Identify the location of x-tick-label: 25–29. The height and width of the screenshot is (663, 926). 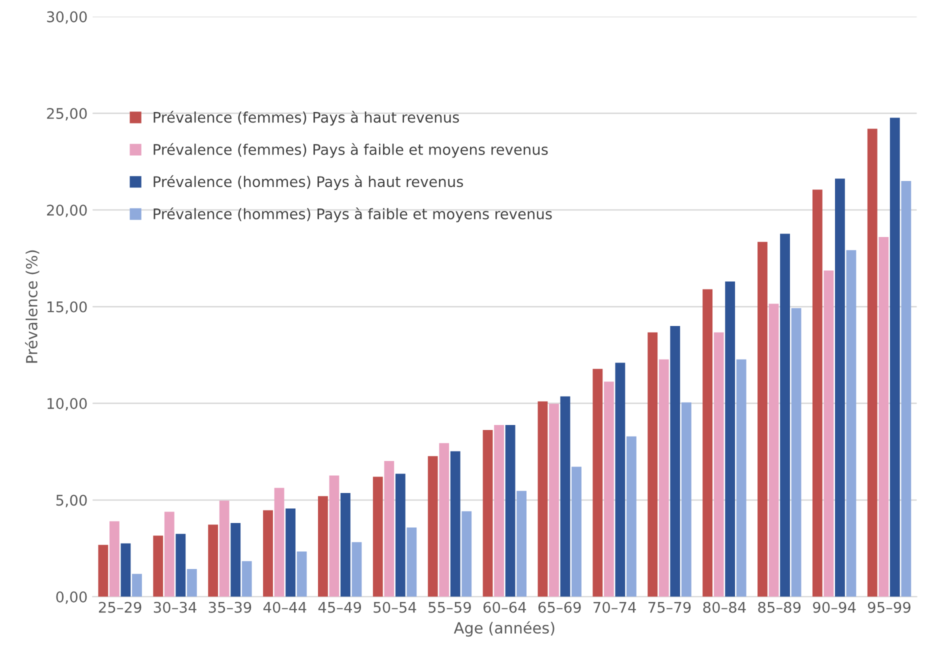
(120, 607).